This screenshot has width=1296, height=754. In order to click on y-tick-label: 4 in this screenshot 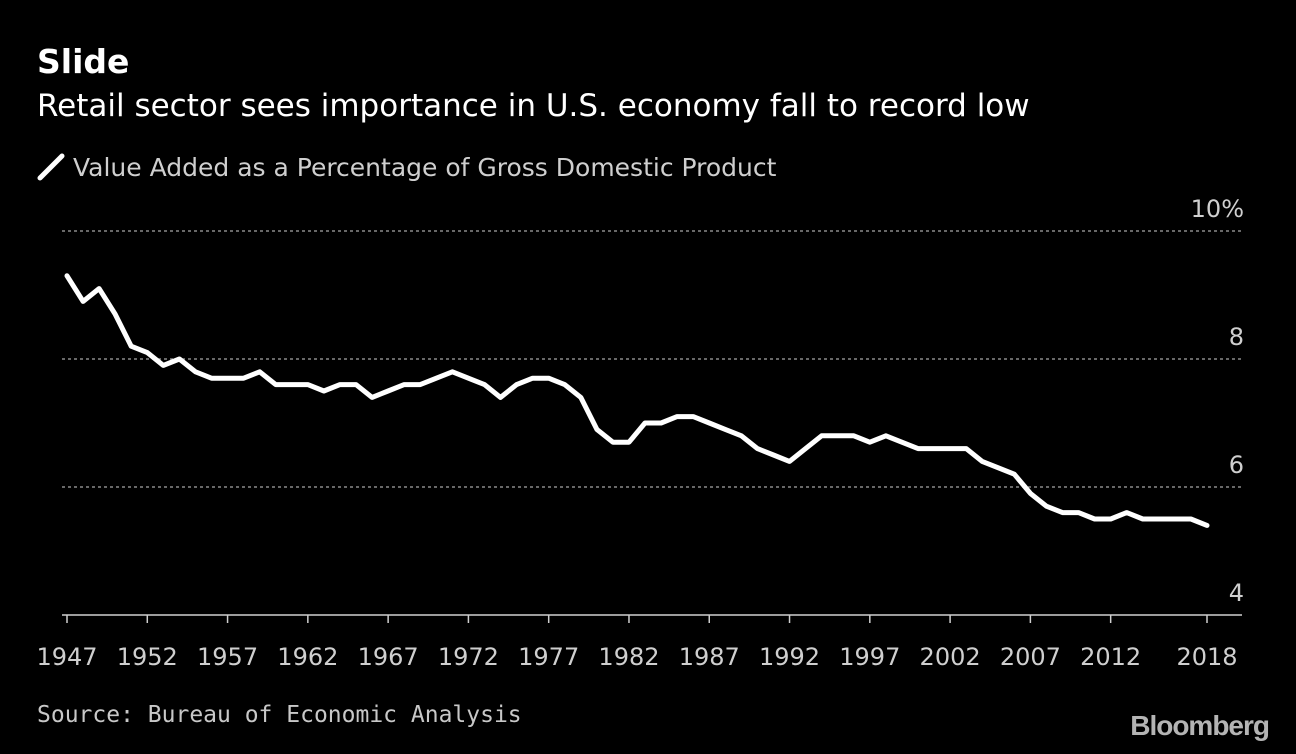, I will do `click(1236, 593)`.